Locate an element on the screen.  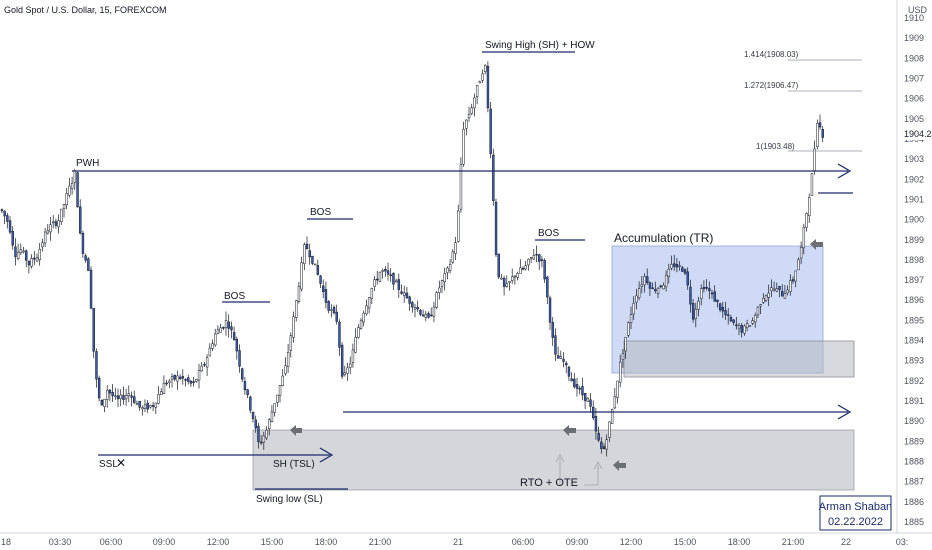
price-tick-label: 1907 is located at coordinates (914, 78).